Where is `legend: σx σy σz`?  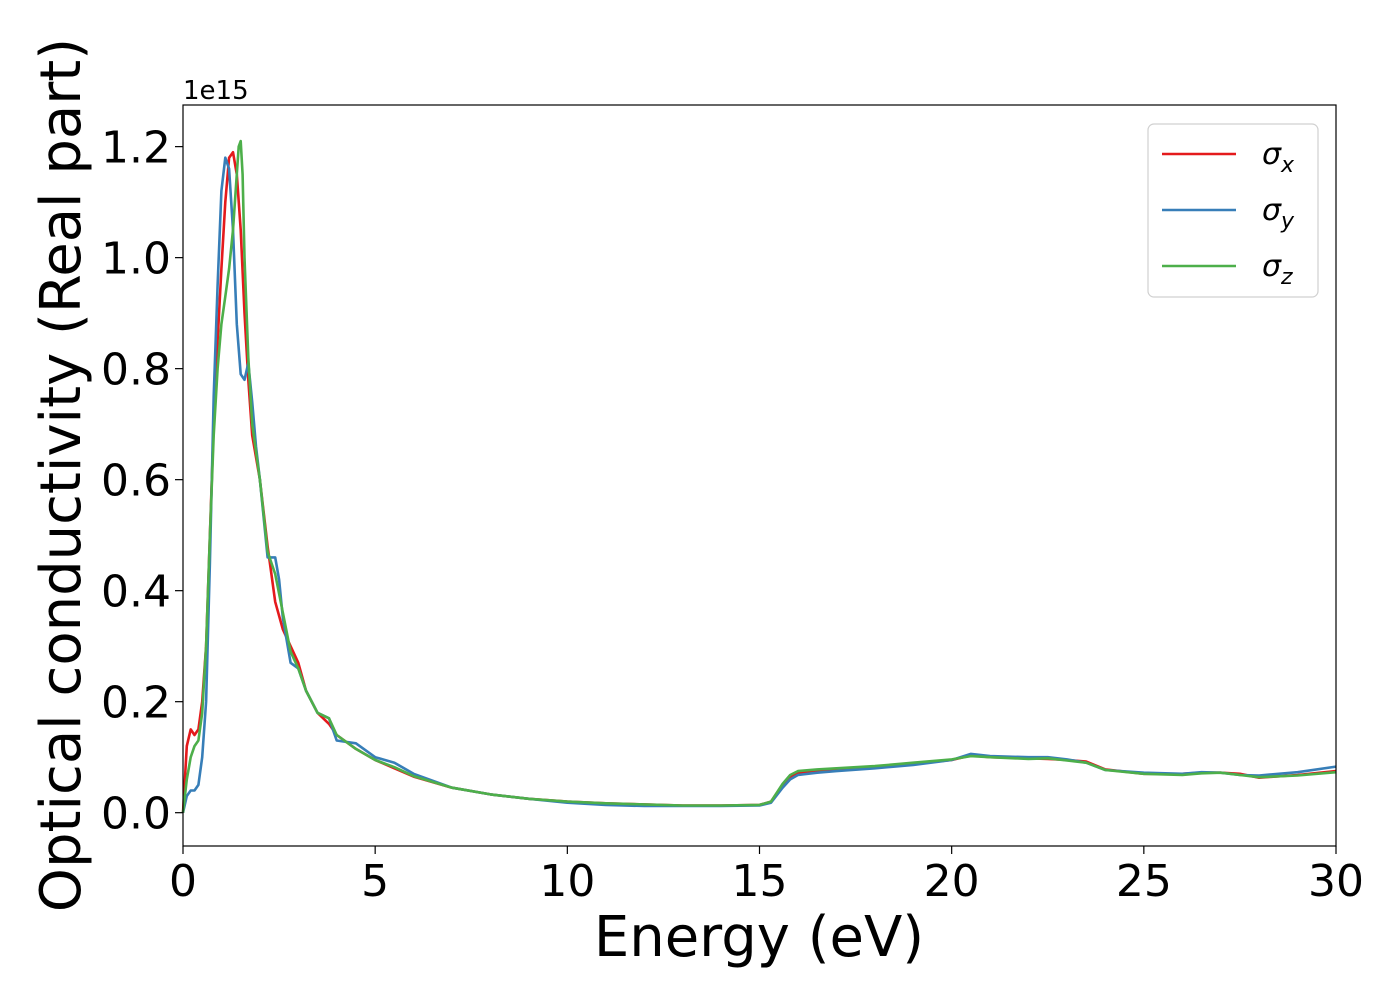 legend: σx σy σz is located at coordinates (1233, 210).